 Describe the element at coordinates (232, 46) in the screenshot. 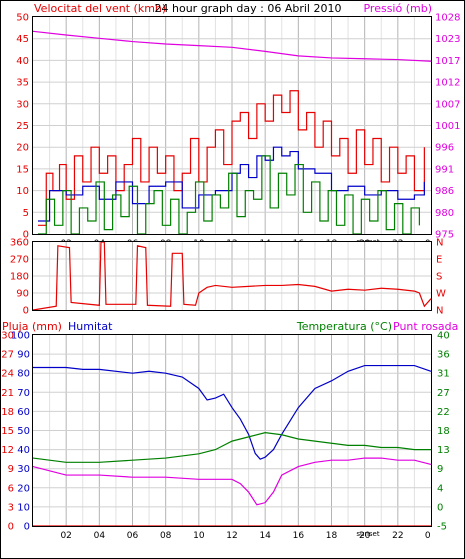

I see `pressure-series` at that location.